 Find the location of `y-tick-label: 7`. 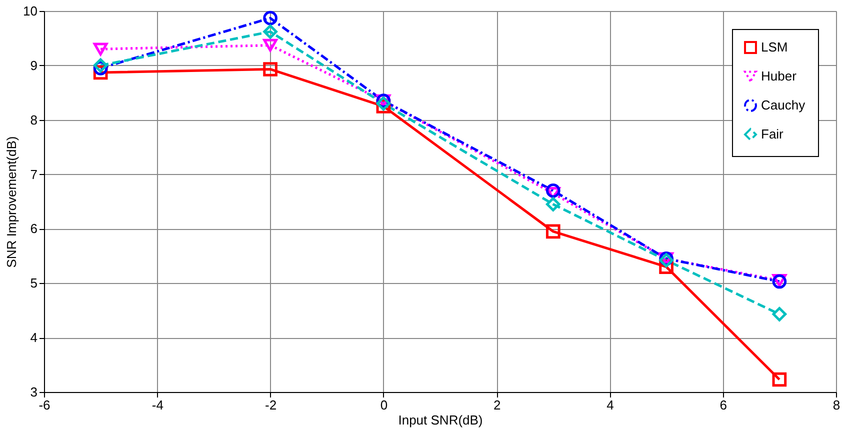

y-tick-label: 7 is located at coordinates (34, 174).